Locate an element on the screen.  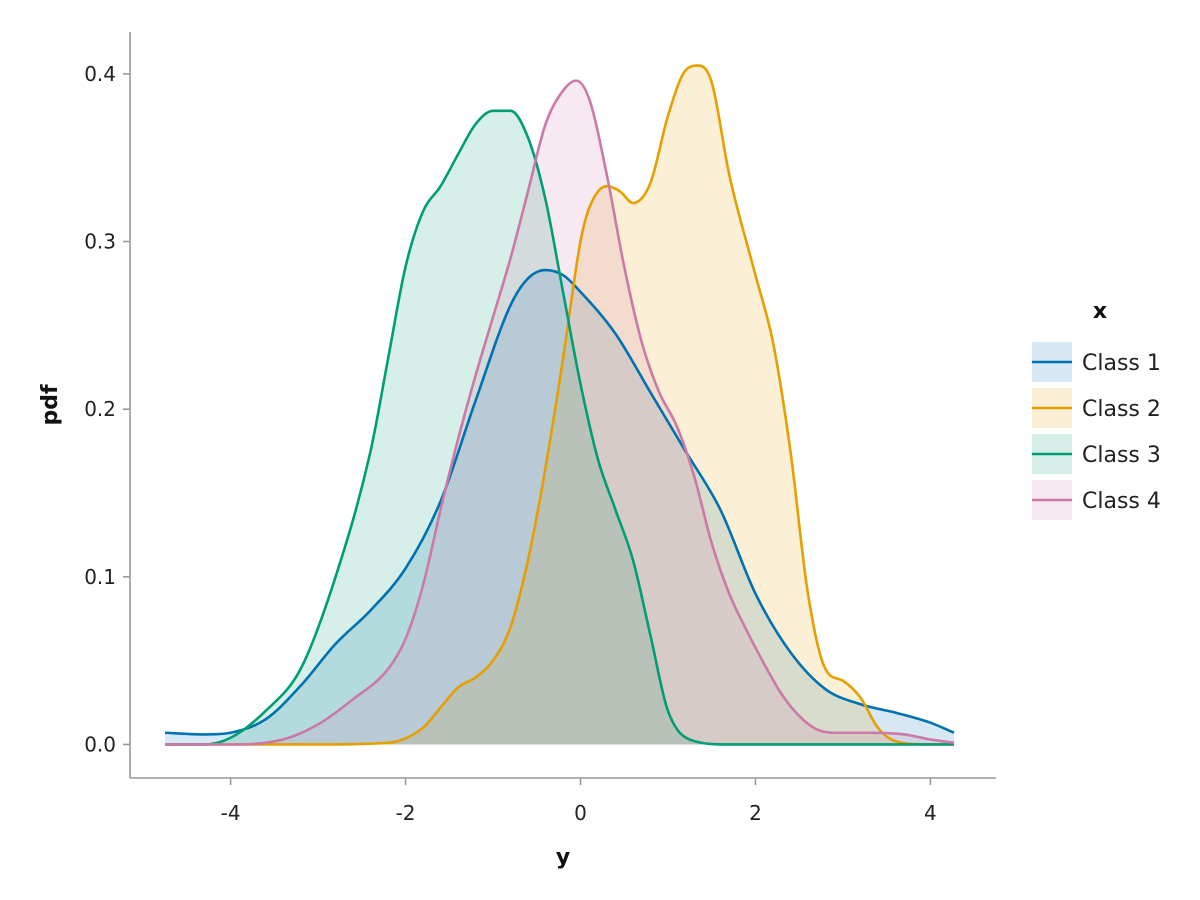
legend-label: Class 3 is located at coordinates (1121, 455).